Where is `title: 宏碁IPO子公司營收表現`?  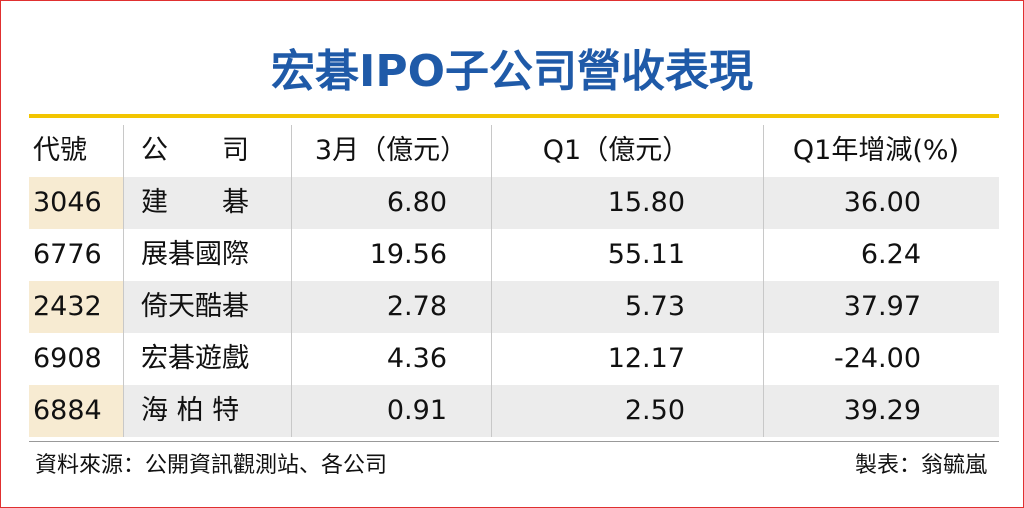 title: 宏碁IPO子公司營收表現 is located at coordinates (512, 71).